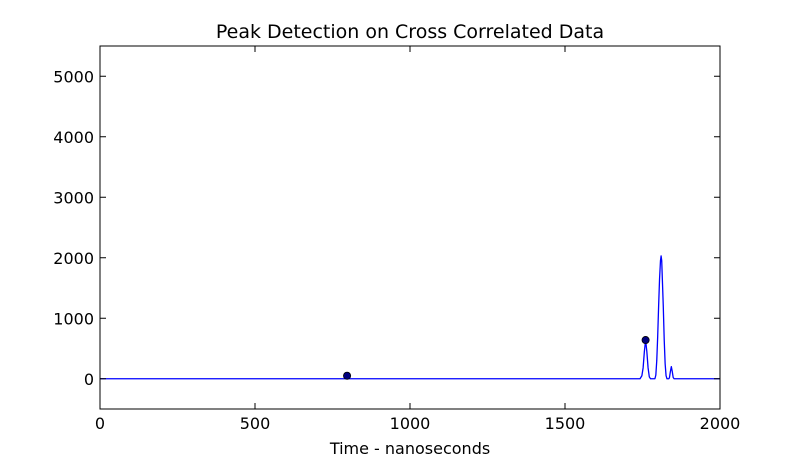  I want to click on x-tick-label: 500, so click(255, 423).